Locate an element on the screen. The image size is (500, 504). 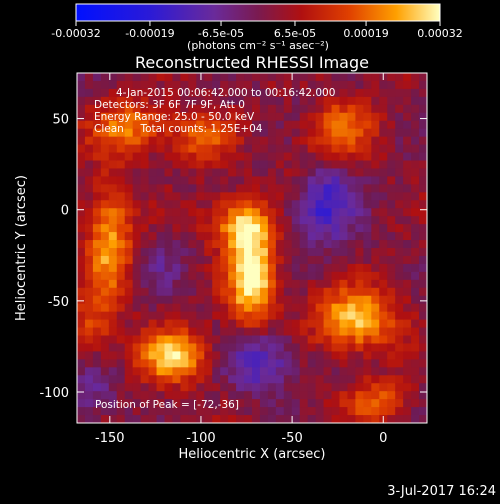
x-tick-label: -50 is located at coordinates (291, 438).